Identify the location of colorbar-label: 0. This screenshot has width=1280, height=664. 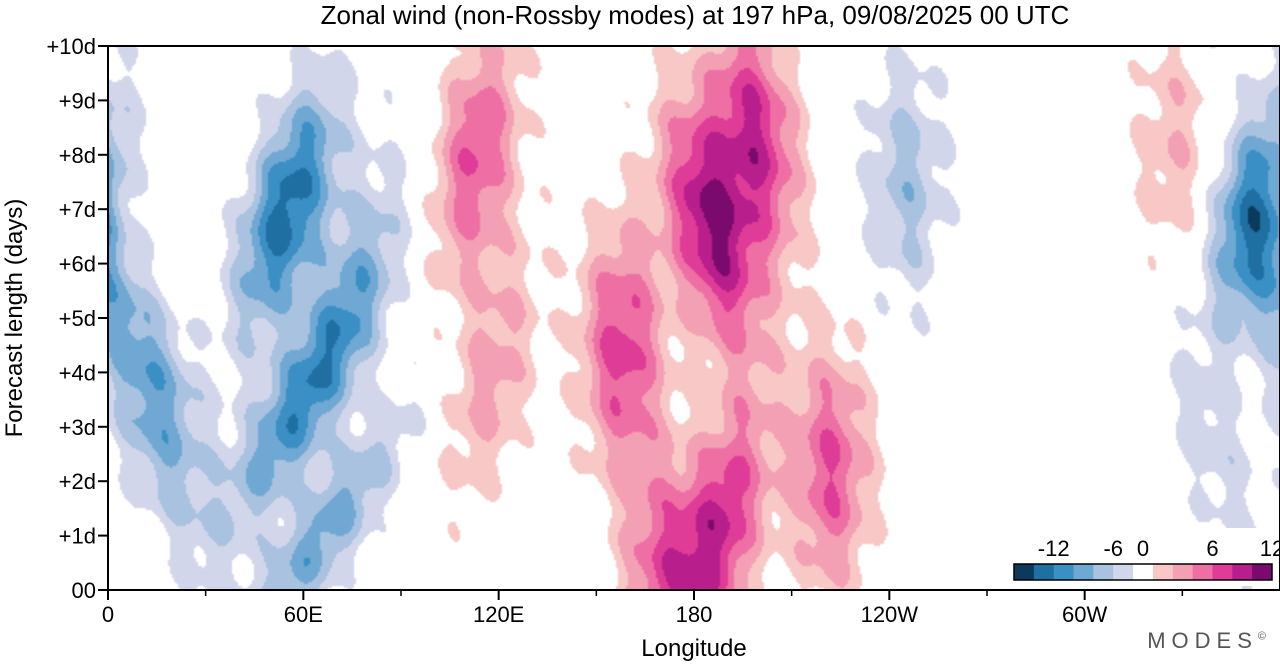
(1143, 548).